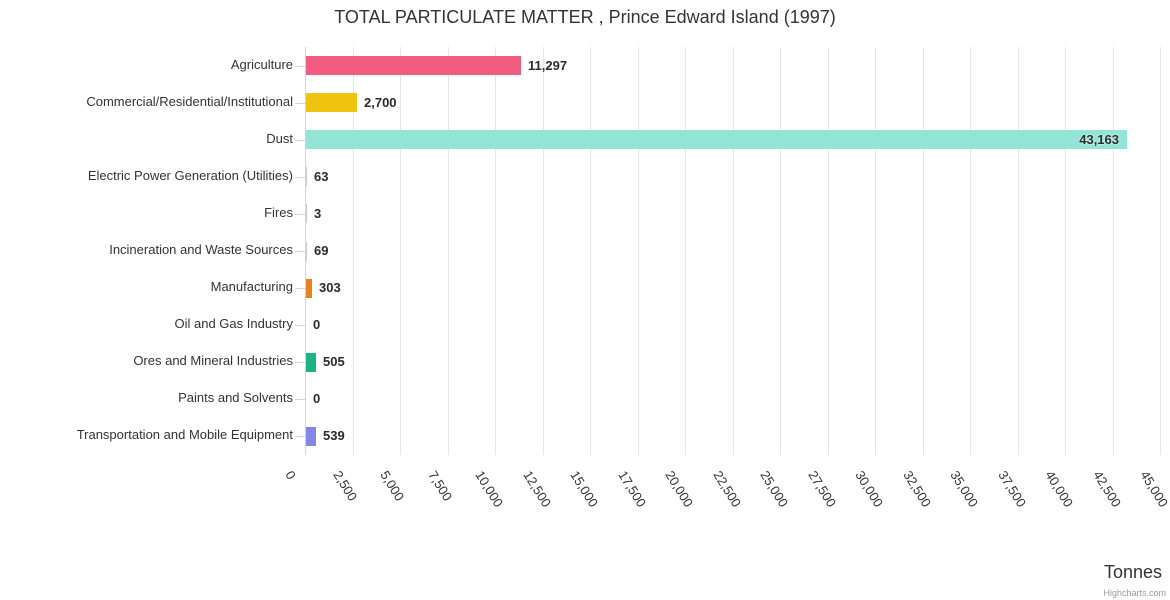 The height and width of the screenshot is (600, 1170). I want to click on value-label: 505, so click(334, 361).